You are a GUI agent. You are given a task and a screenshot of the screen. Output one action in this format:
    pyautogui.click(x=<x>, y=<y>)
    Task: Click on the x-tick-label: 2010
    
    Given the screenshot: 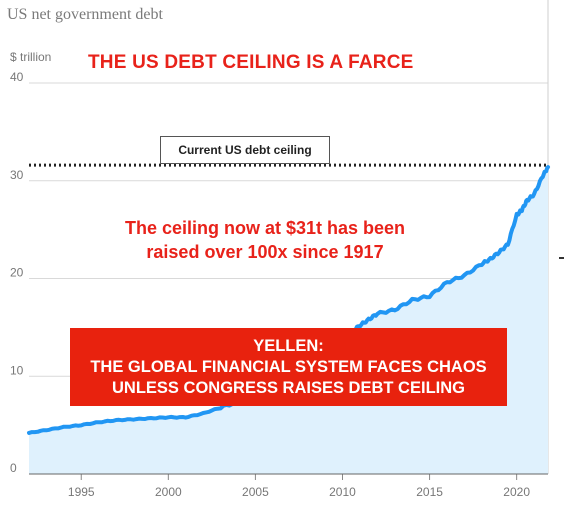 What is the action you would take?
    pyautogui.click(x=342, y=492)
    